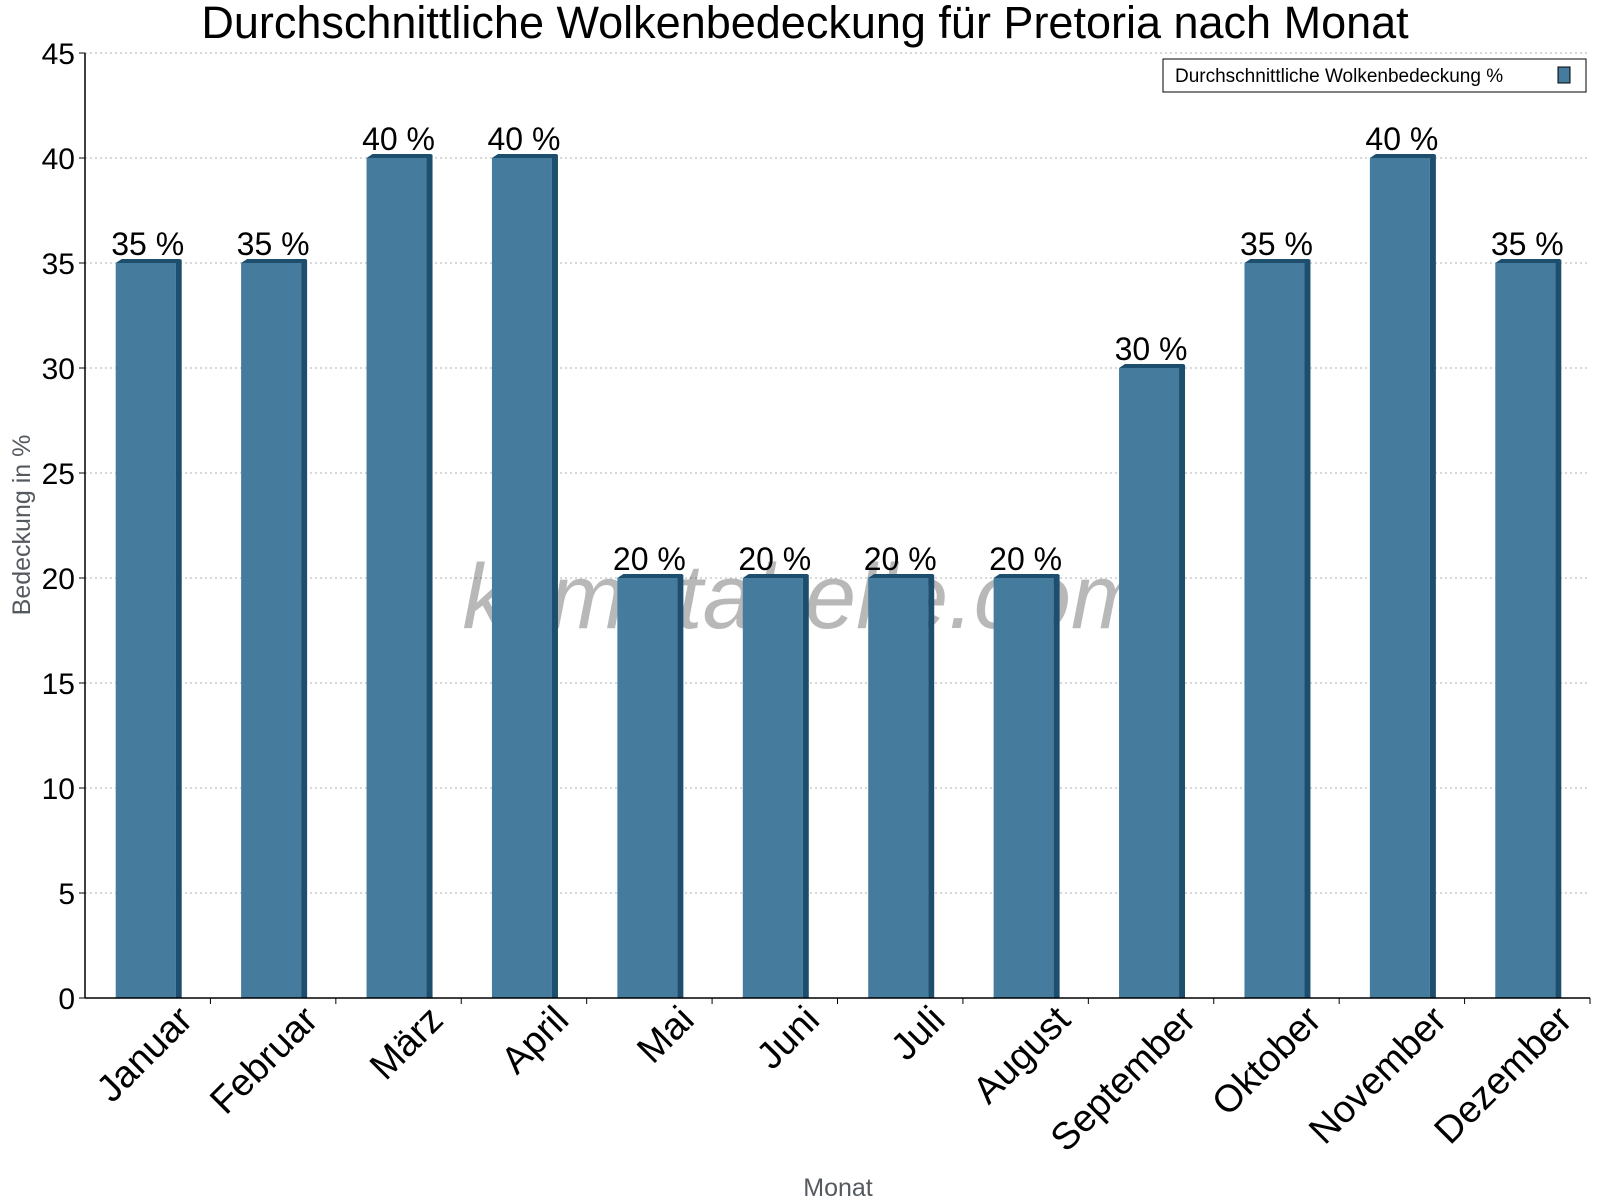 Image resolution: width=1600 pixels, height=1200 pixels. What do you see at coordinates (1022, 1055) in the screenshot?
I see `x-tick-label: August` at bounding box center [1022, 1055].